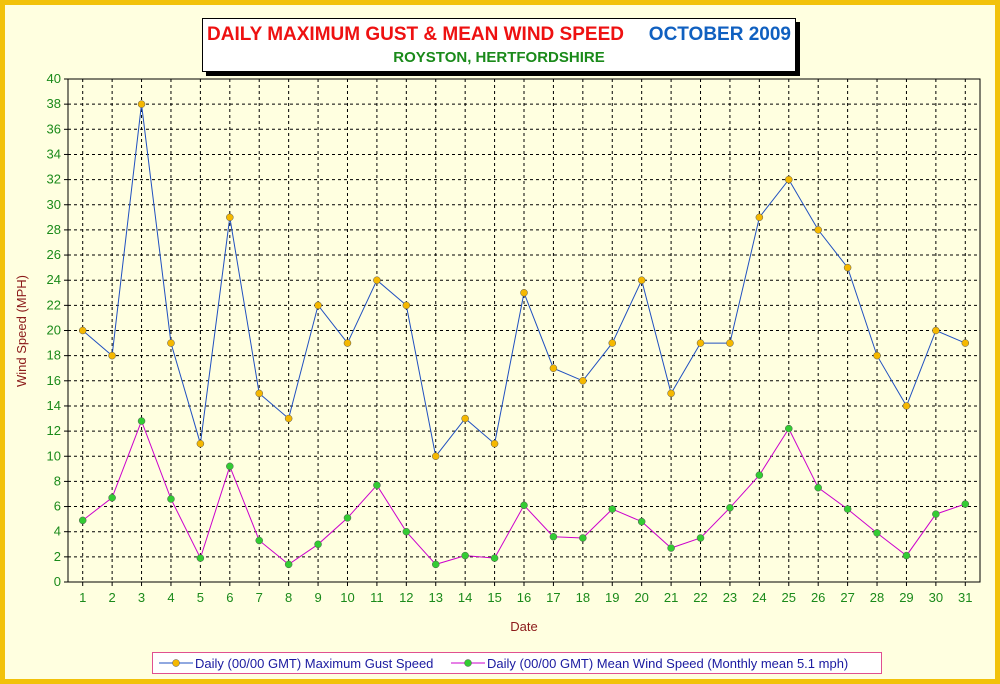 The width and height of the screenshot is (1000, 684). Describe the element at coordinates (54, 153) in the screenshot. I see `y-tick-label: 34` at that location.